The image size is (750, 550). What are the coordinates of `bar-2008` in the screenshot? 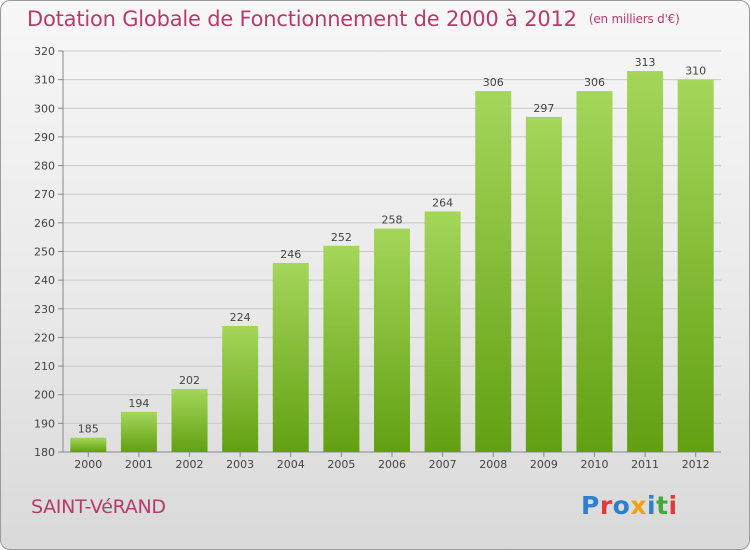 It's located at (493, 271).